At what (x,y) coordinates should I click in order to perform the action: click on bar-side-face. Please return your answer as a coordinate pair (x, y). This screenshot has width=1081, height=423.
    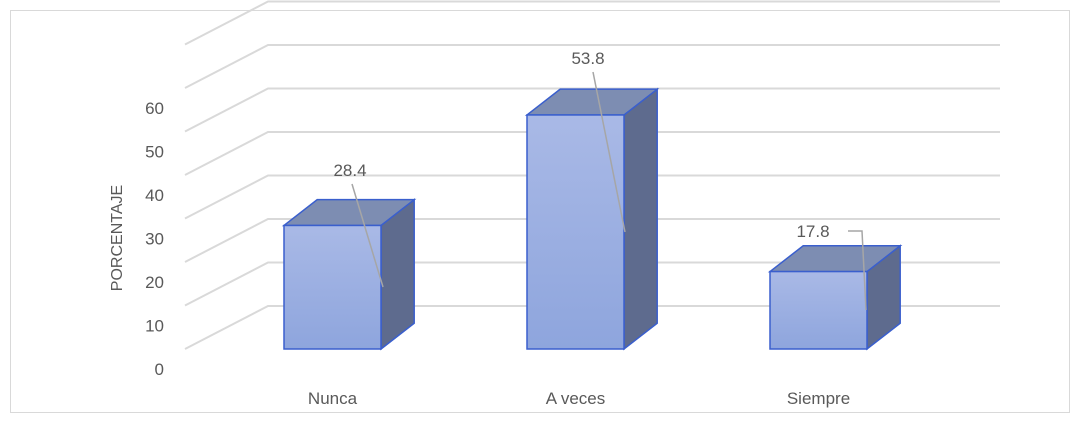
    Looking at the image, I should click on (640, 219).